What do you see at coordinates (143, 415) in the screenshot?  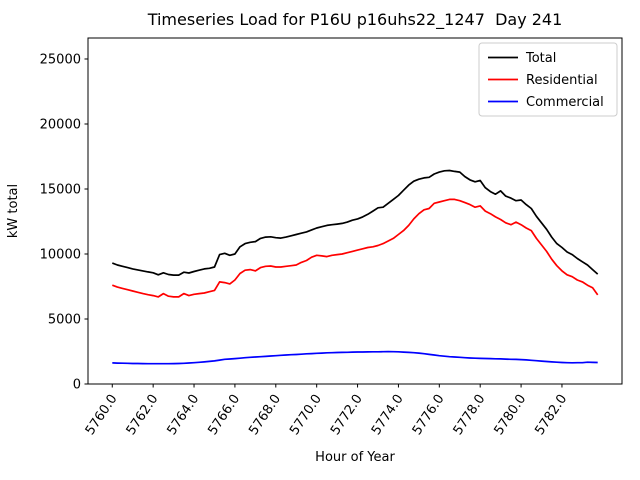 I see `x-tick-label: 5762.0` at bounding box center [143, 415].